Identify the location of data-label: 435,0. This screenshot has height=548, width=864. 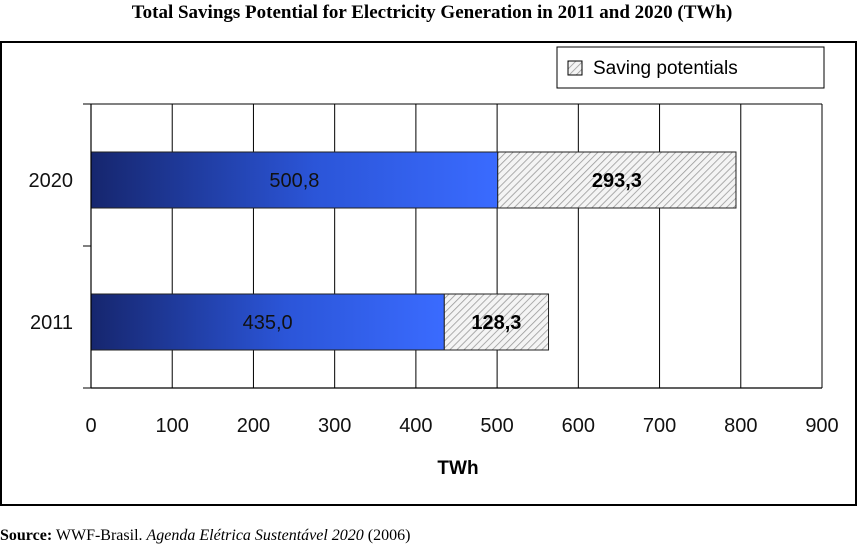
(268, 323).